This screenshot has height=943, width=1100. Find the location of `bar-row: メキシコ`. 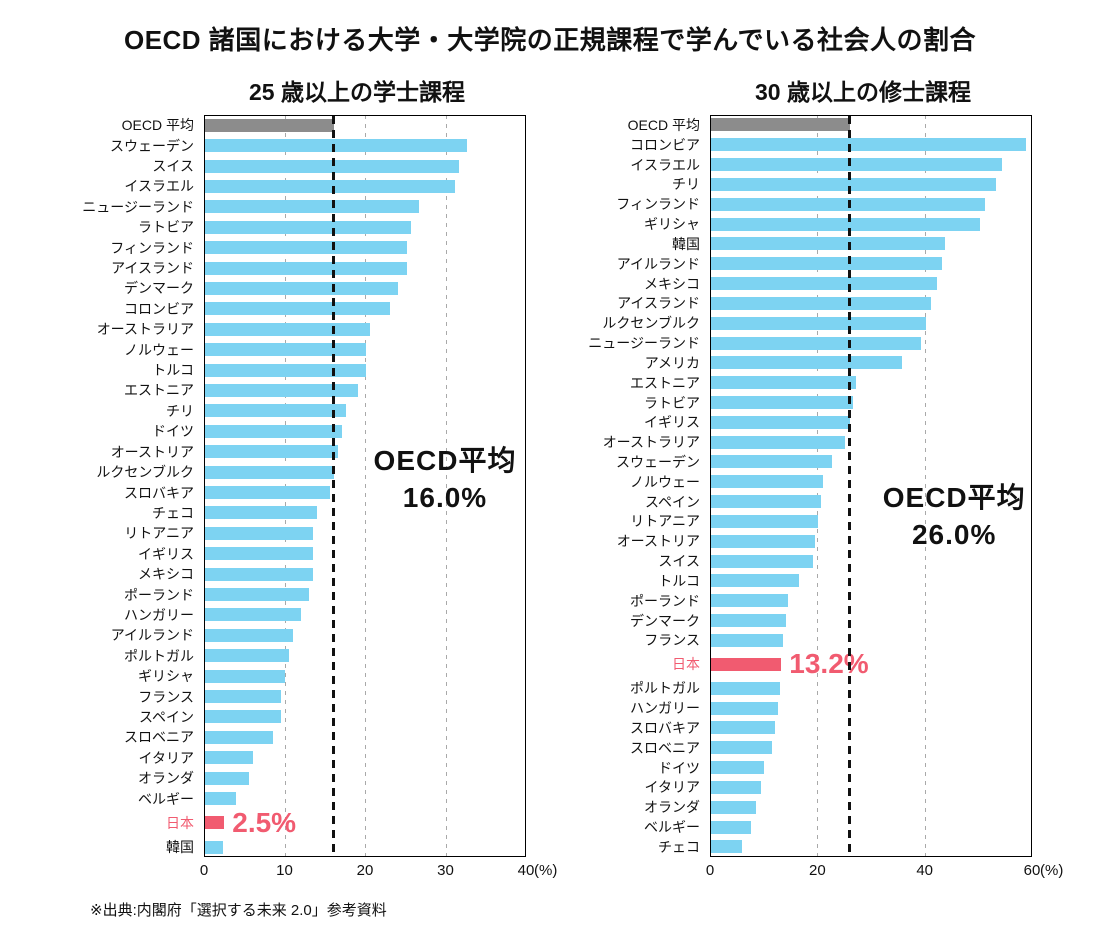

bar-row: メキシコ is located at coordinates (803, 284).